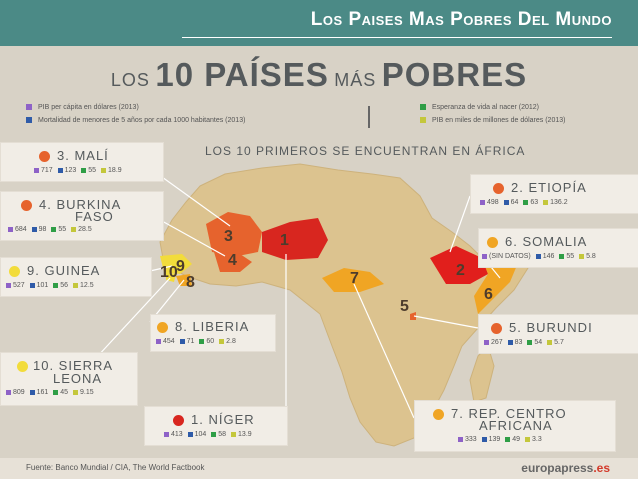 This screenshot has width=638, height=479. I want to click on stat-mortality: 83, so click(518, 342).